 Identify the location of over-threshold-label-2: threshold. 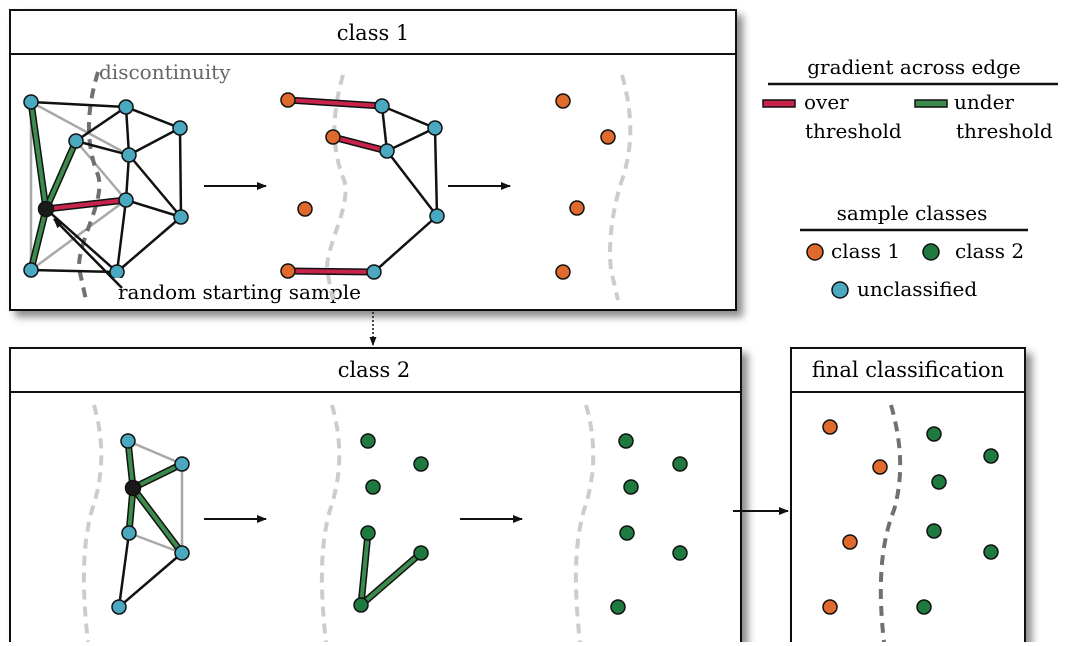
(853, 131).